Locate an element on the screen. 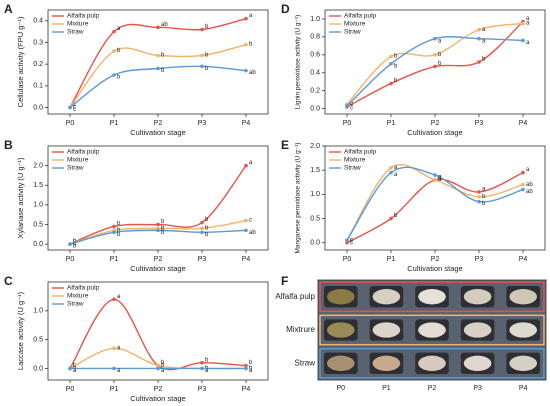 This screenshot has height=406, width=550. column-label: P3 is located at coordinates (477, 388).